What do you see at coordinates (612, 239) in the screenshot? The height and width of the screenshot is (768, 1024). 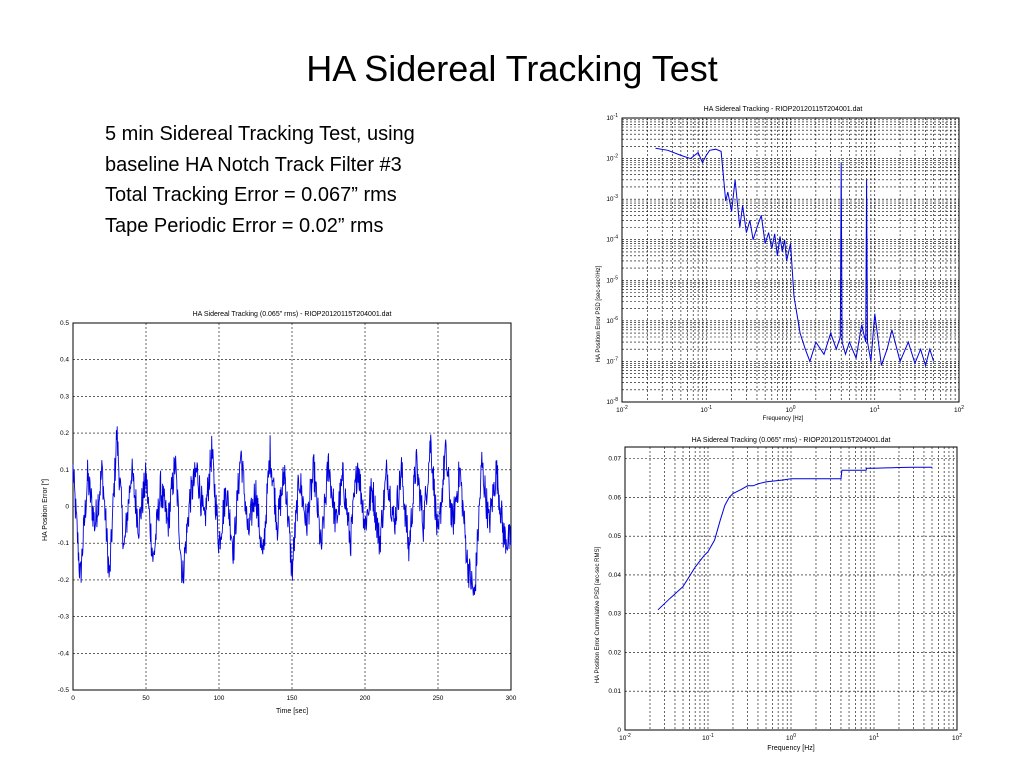 I see `y-tick-label: 10⁻⁴` at bounding box center [612, 239].